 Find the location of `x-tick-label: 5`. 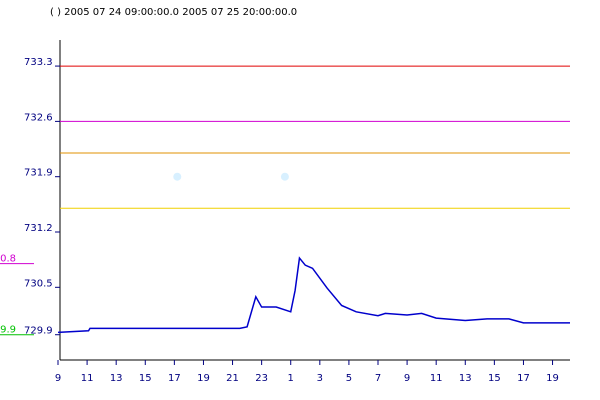

x-tick-label: 5 is located at coordinates (349, 378).